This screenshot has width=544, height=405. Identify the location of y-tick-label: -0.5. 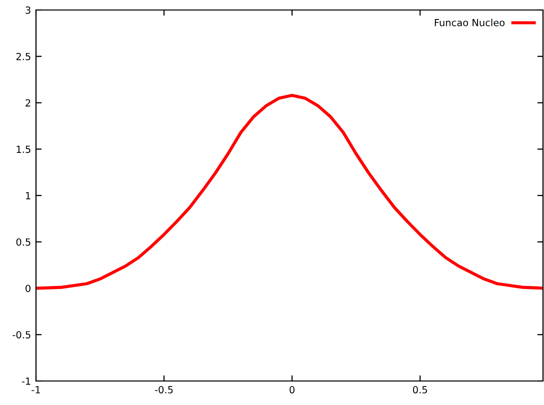
(21, 334).